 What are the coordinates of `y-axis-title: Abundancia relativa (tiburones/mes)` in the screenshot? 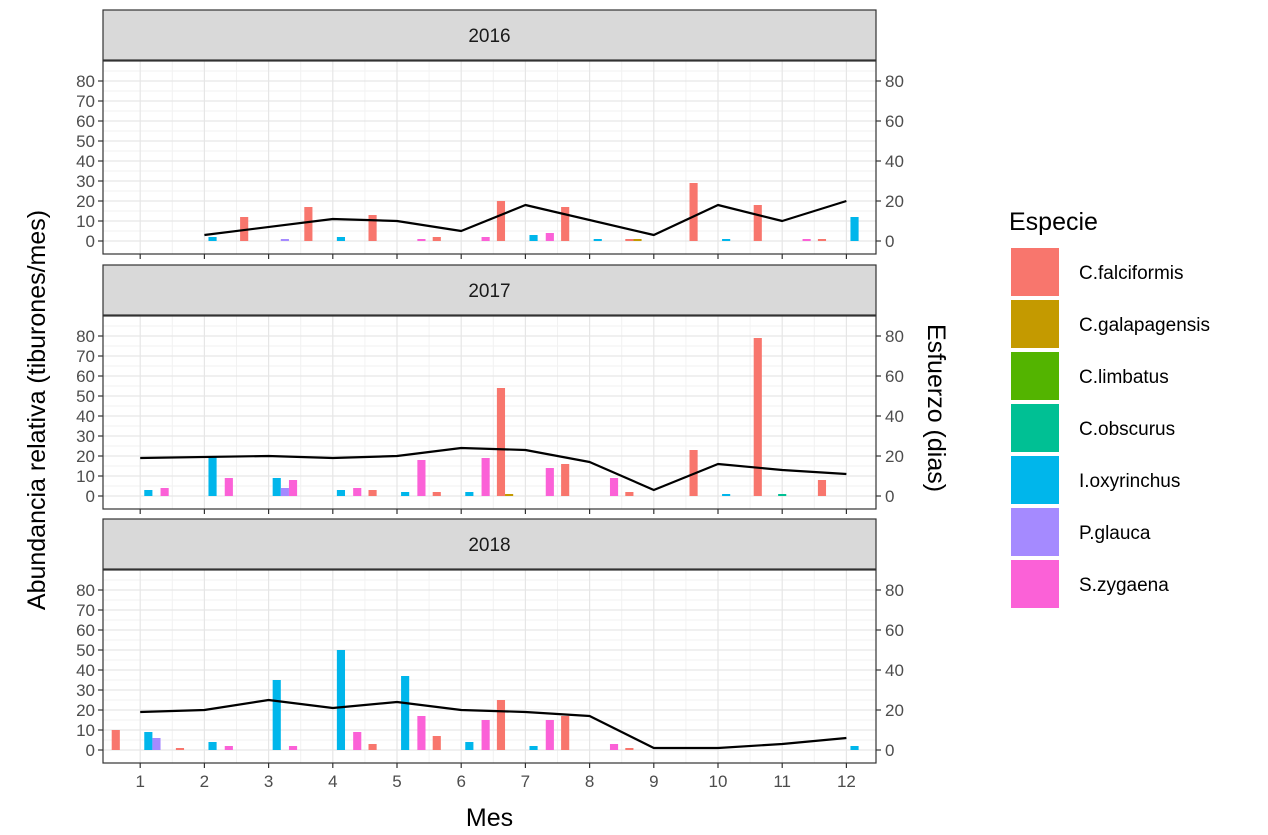 It's located at (37, 410).